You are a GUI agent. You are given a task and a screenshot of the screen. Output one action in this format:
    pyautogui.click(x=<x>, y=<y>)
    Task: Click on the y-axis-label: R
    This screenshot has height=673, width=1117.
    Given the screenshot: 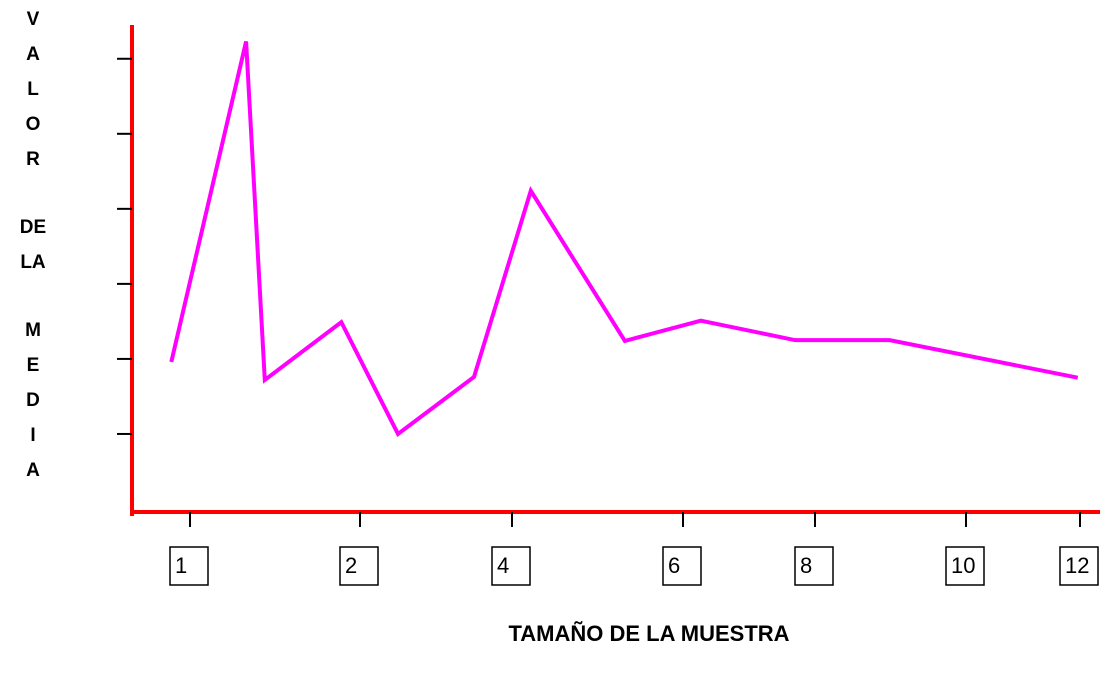 What is the action you would take?
    pyautogui.click(x=33, y=159)
    